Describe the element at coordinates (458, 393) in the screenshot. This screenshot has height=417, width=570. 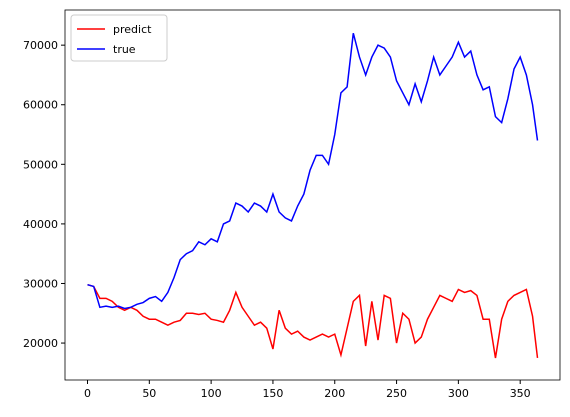
I see `x-tick-label: 300` at that location.